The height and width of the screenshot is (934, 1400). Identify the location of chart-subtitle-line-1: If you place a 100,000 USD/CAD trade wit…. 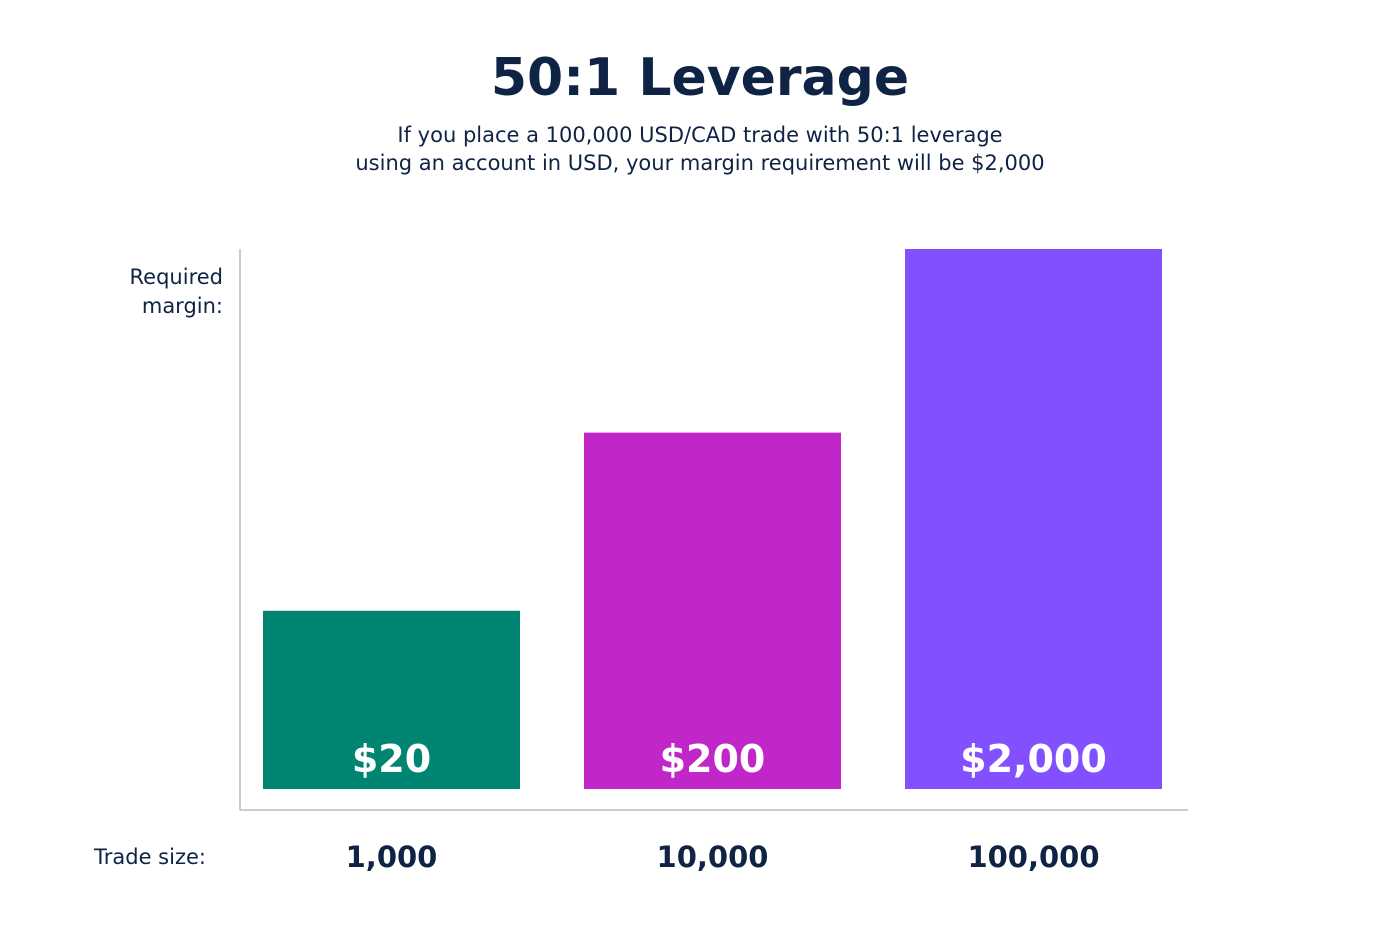
(700, 135).